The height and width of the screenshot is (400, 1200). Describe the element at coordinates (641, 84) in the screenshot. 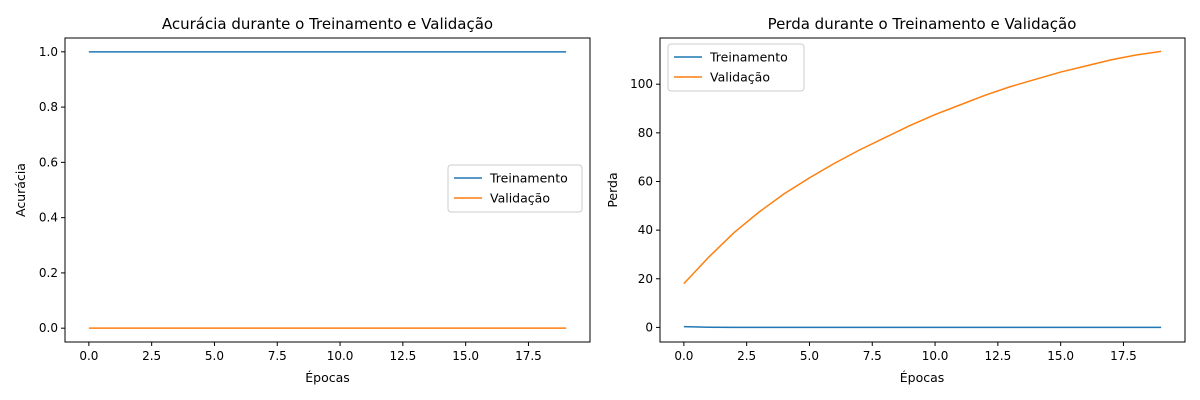

I see `y-tick-label: 100` at that location.